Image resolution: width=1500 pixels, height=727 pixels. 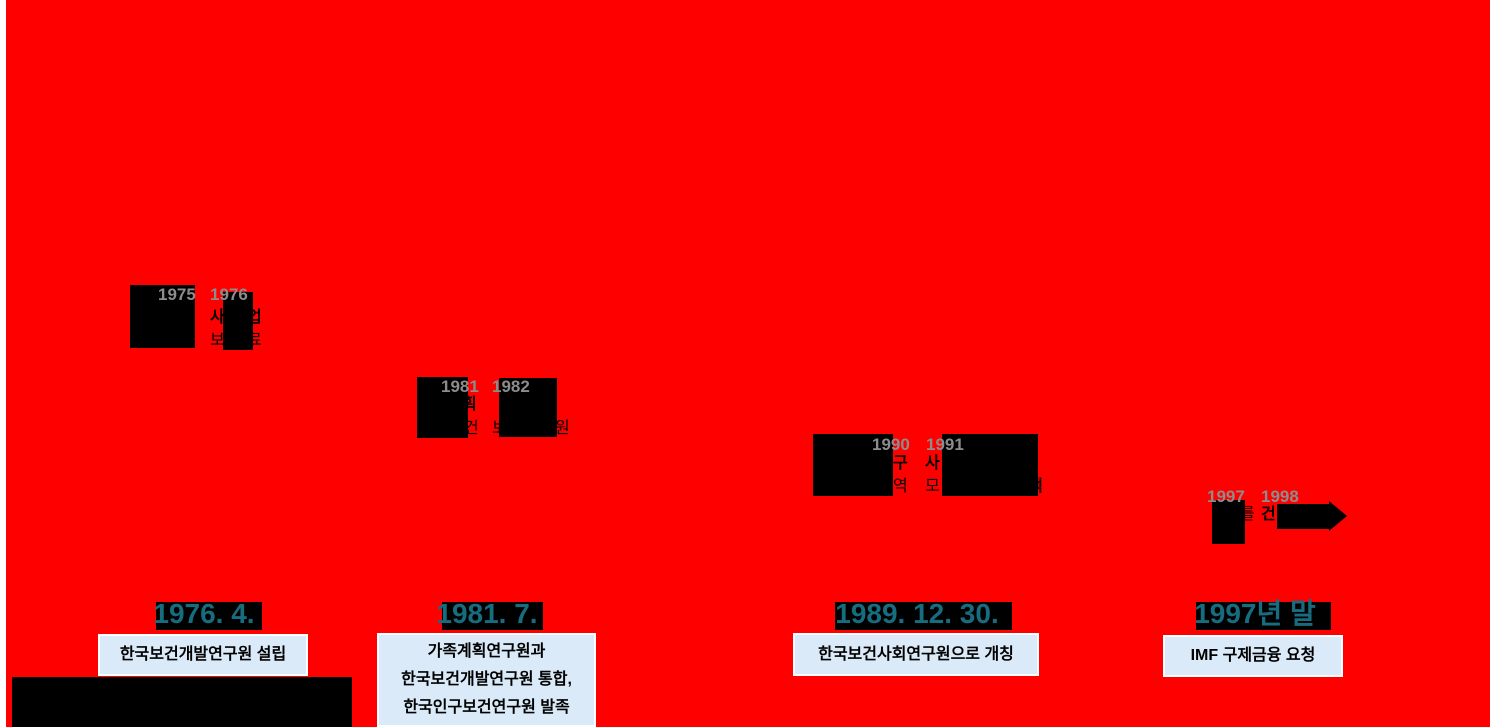 What do you see at coordinates (217, 340) in the screenshot?
I see `fragment-text: 보` at bounding box center [217, 340].